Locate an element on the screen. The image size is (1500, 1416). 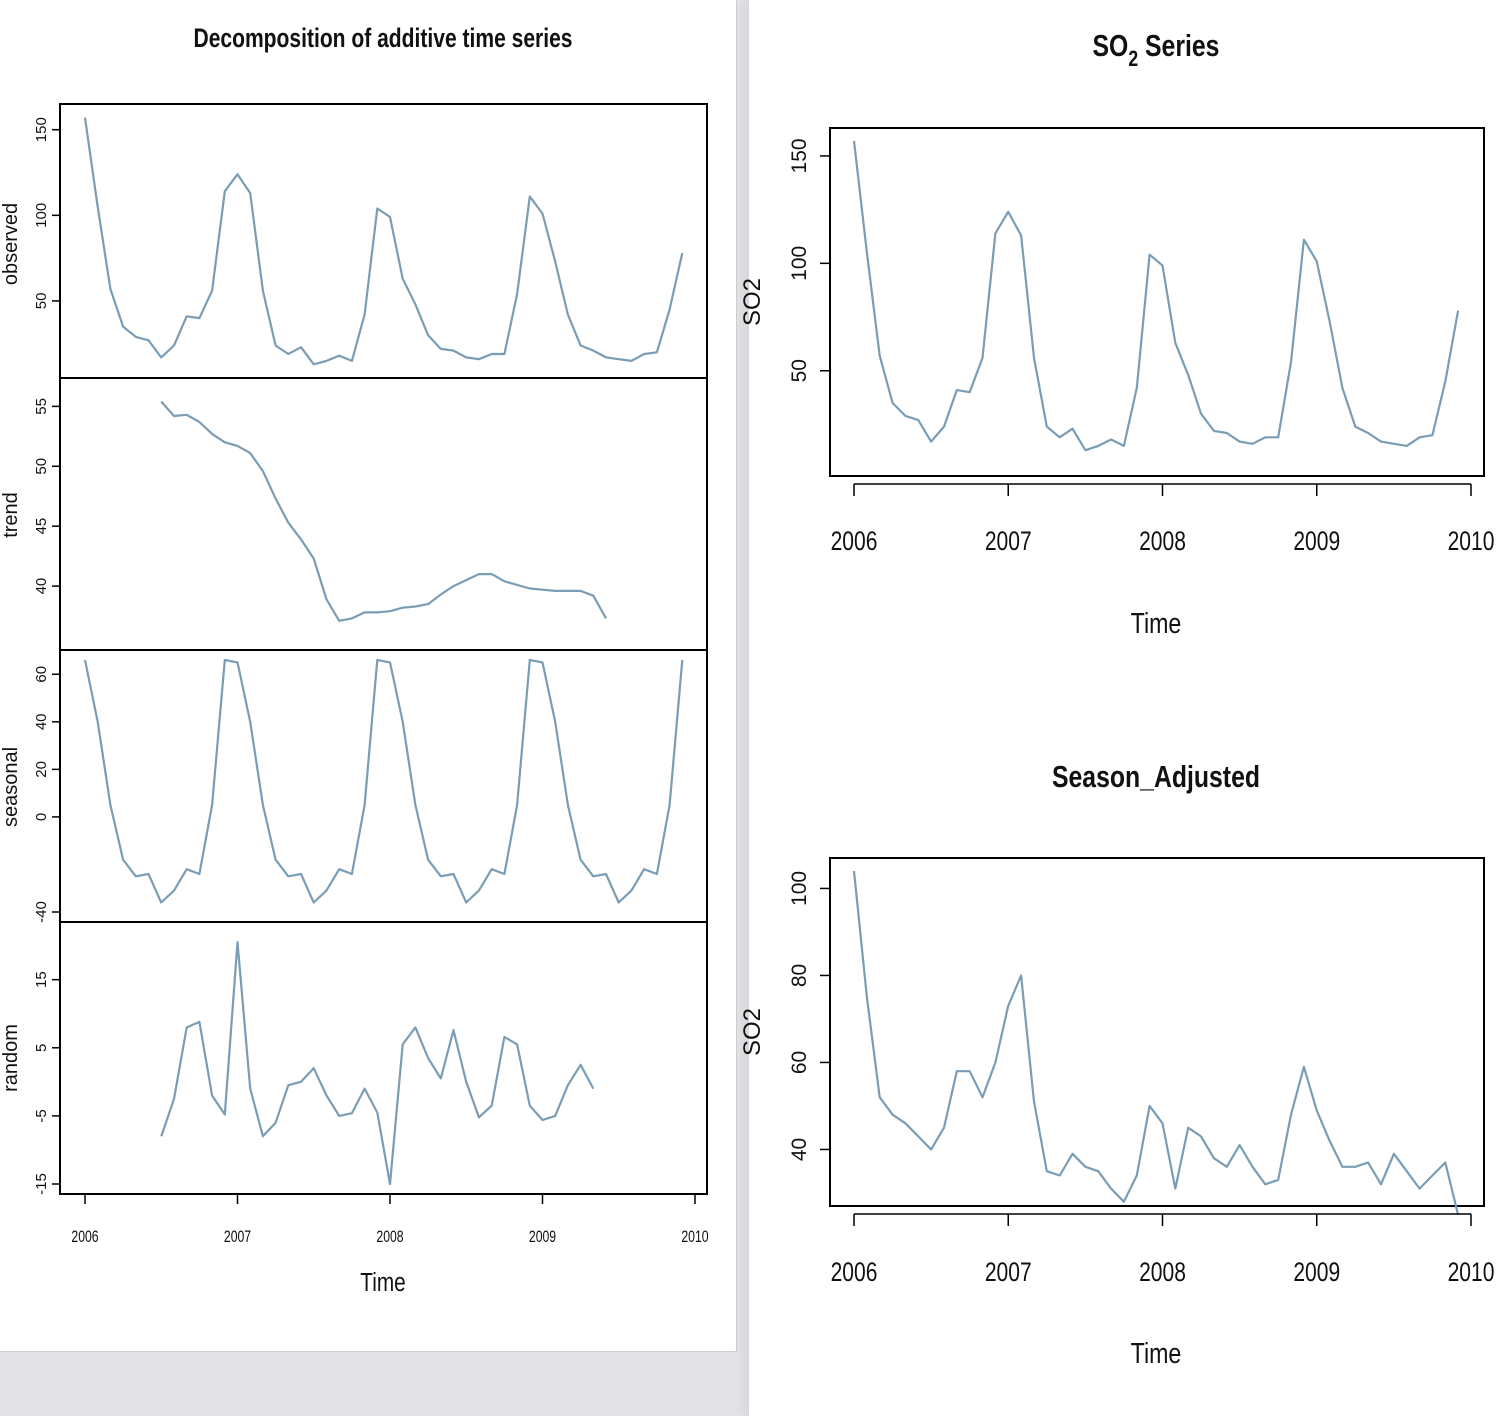
y-axis-label: trend is located at coordinates (11, 515).